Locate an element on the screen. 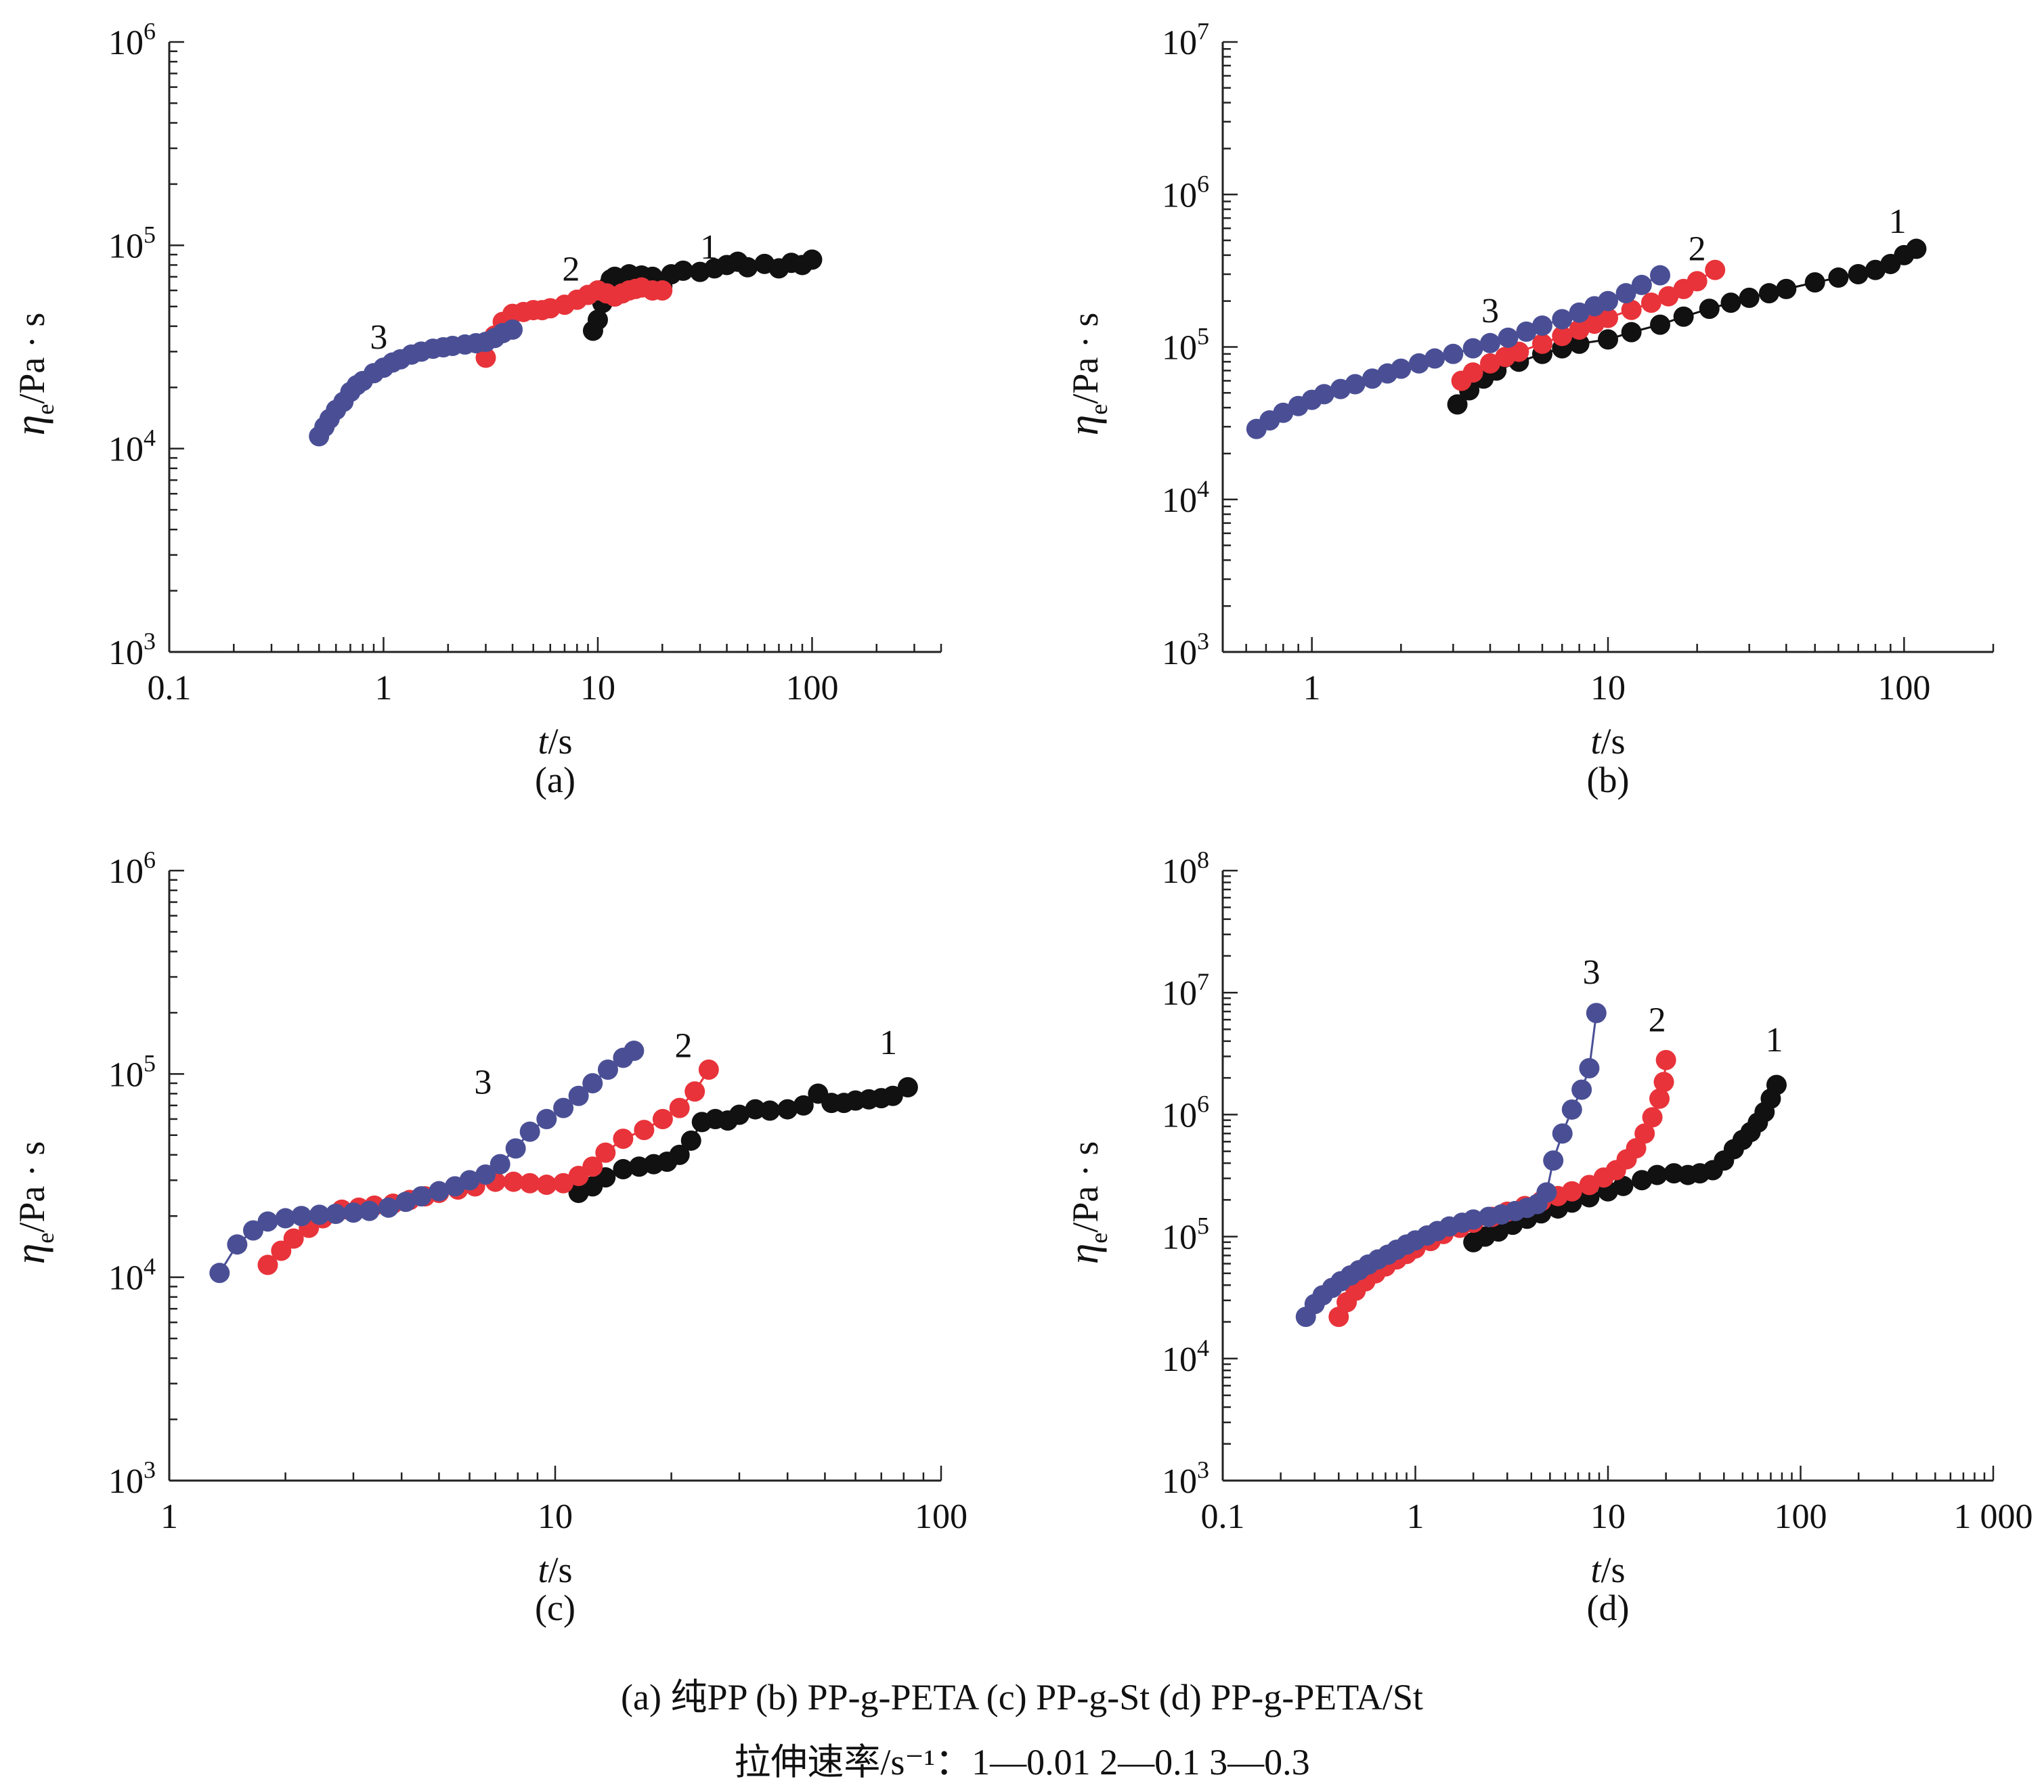 Image resolution: width=2044 pixels, height=1792 pixels. series-line is located at coordinates (427, 1161).